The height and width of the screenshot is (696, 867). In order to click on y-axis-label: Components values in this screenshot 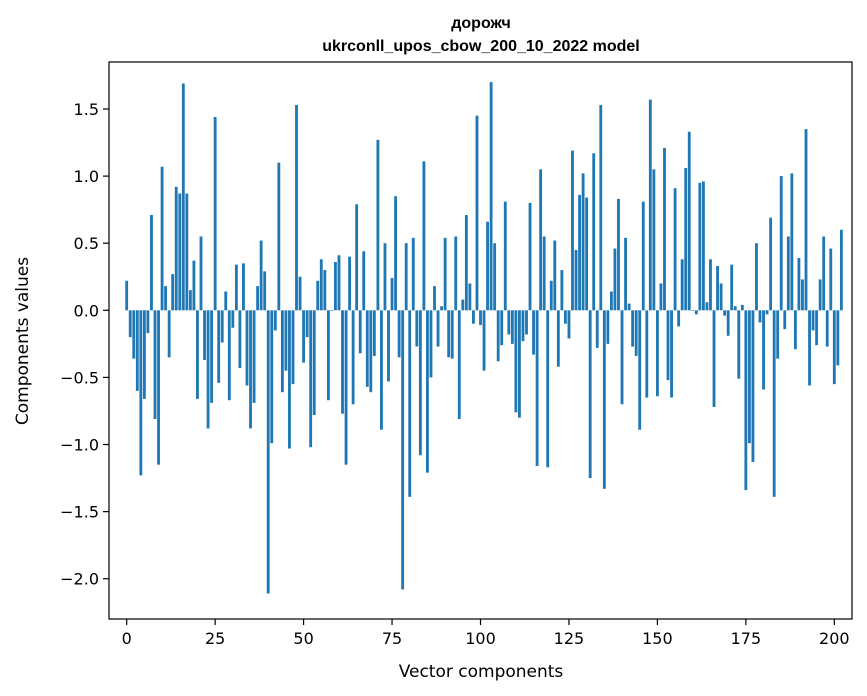, I will do `click(23, 341)`.